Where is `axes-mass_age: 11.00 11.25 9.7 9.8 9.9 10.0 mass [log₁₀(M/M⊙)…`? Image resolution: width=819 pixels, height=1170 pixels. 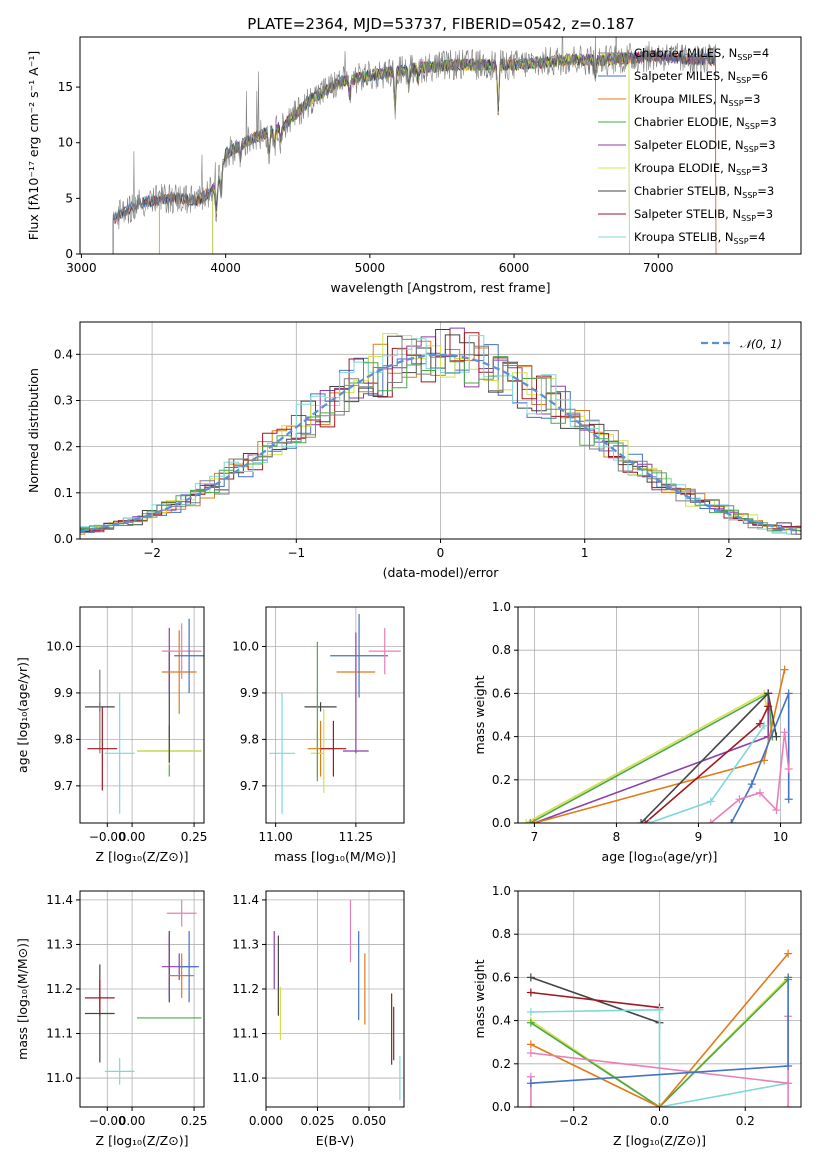
axes-mass_age: 11.00 11.25 9.7 9.8 9.9 10.0 mass [log₁₀(M/M⊙)… is located at coordinates (318, 735).